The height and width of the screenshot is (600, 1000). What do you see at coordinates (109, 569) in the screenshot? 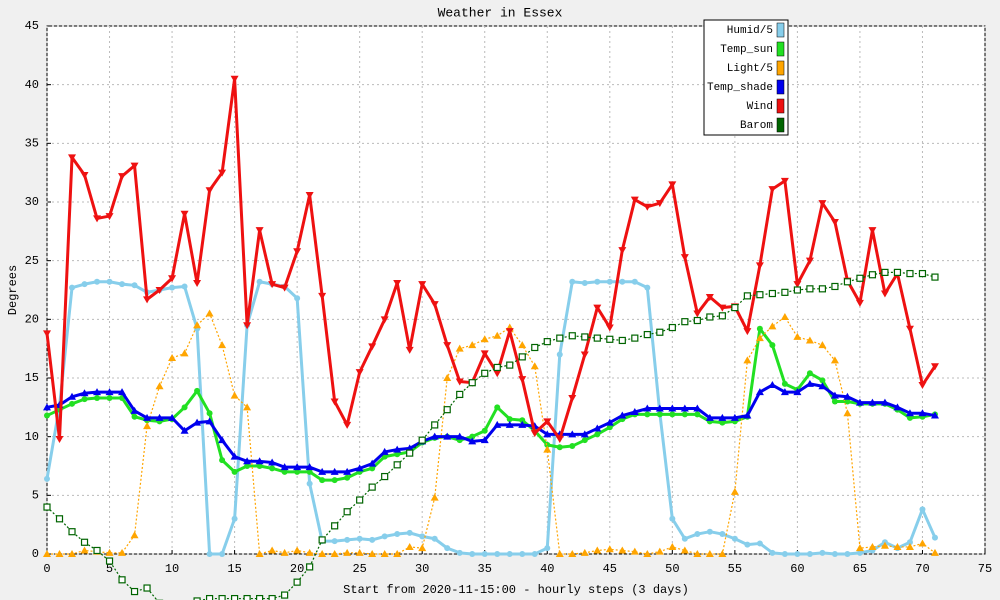
I see `x-tick-label: 5` at bounding box center [109, 569].